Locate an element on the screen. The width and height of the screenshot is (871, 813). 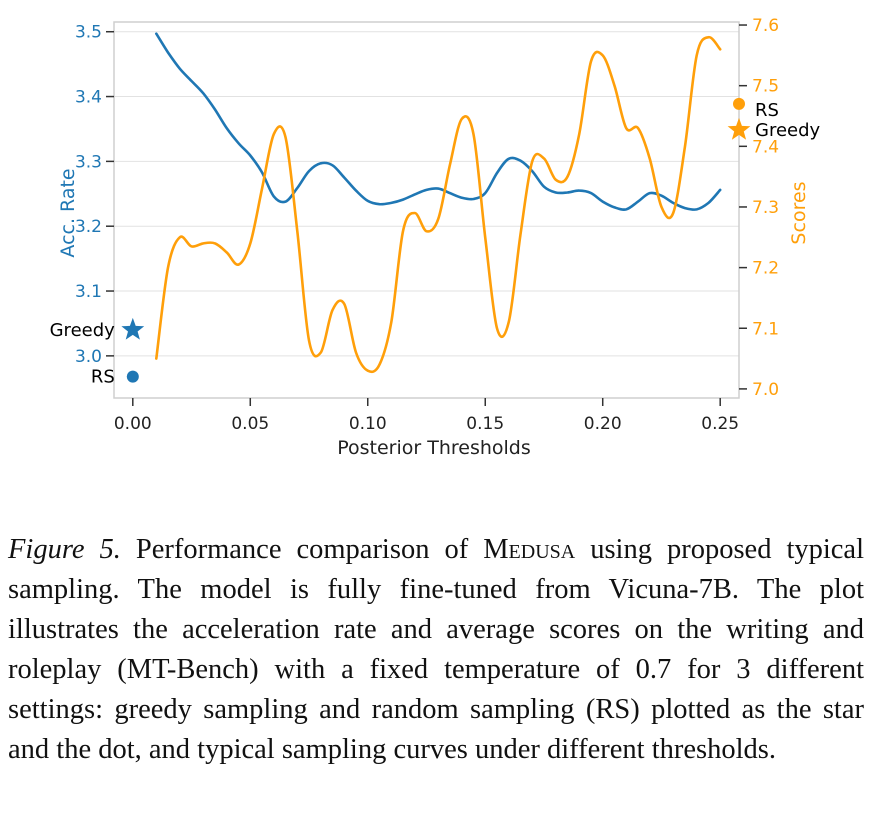
method-name: Medusa is located at coordinates (529, 549).